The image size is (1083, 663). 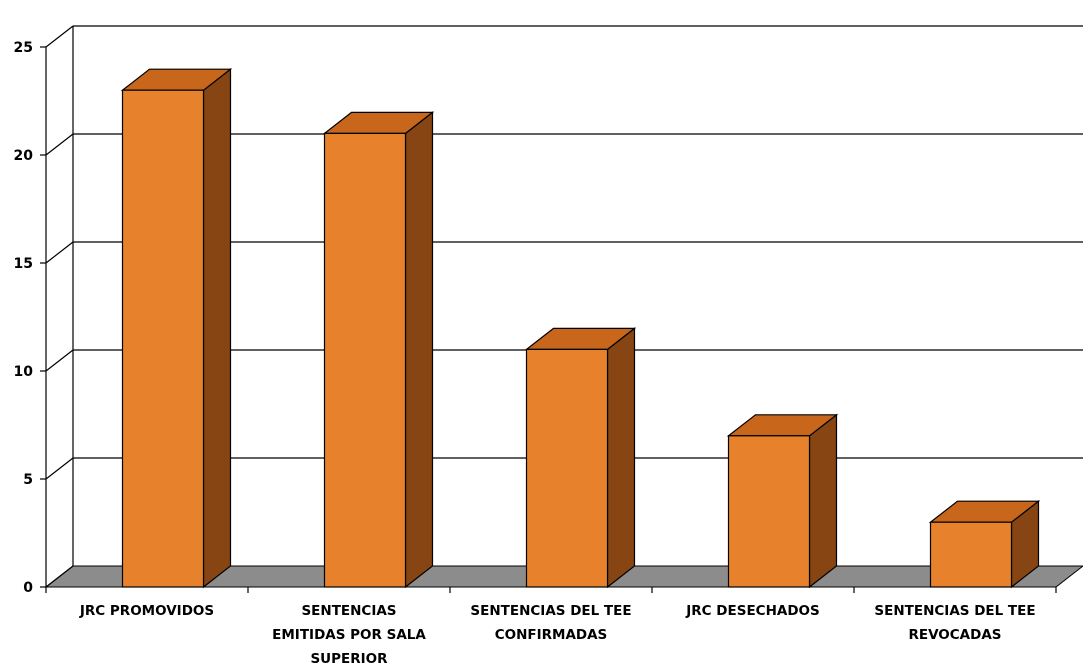 I want to click on y-tick-label: 5, so click(x=28, y=480).